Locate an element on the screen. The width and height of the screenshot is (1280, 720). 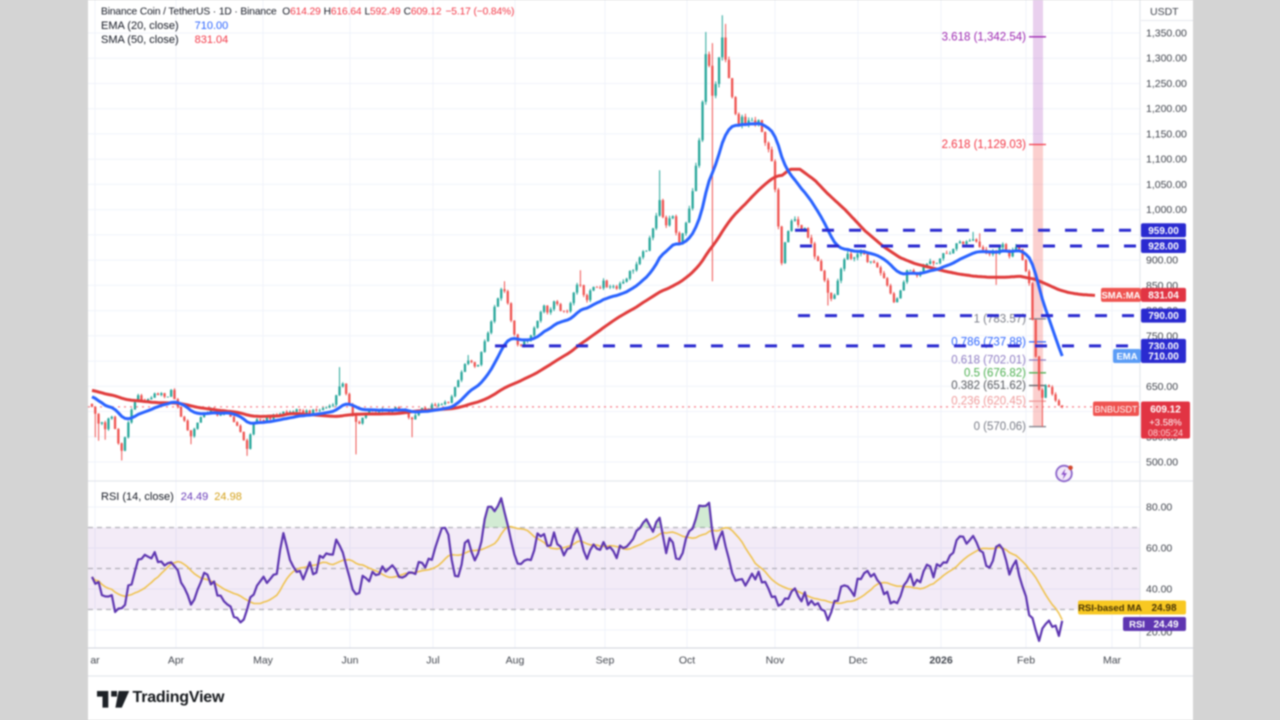
svg-text: 831.04 is located at coordinates (1163, 295).